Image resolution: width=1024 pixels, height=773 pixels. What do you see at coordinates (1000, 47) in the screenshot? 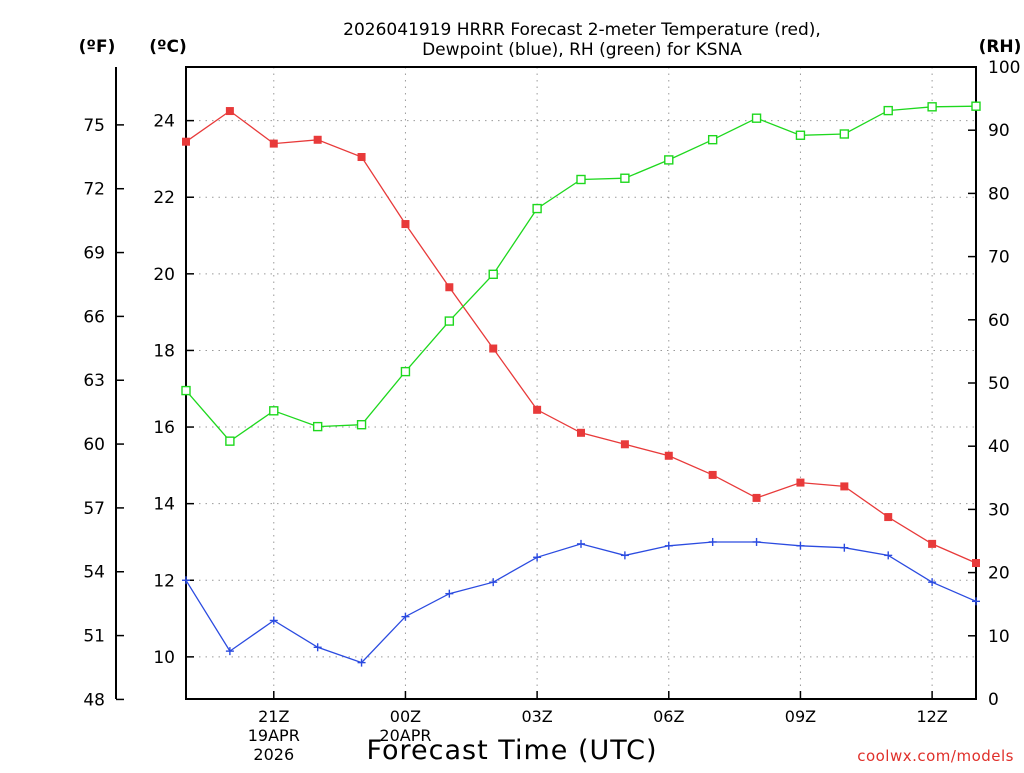
I see `rh-unit-label: (RH)` at bounding box center [1000, 47].